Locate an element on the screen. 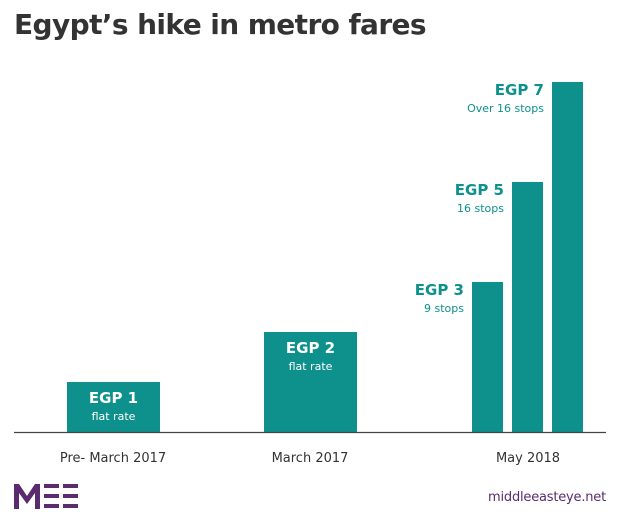  bar-value-label: EGP 2 is located at coordinates (310, 348).